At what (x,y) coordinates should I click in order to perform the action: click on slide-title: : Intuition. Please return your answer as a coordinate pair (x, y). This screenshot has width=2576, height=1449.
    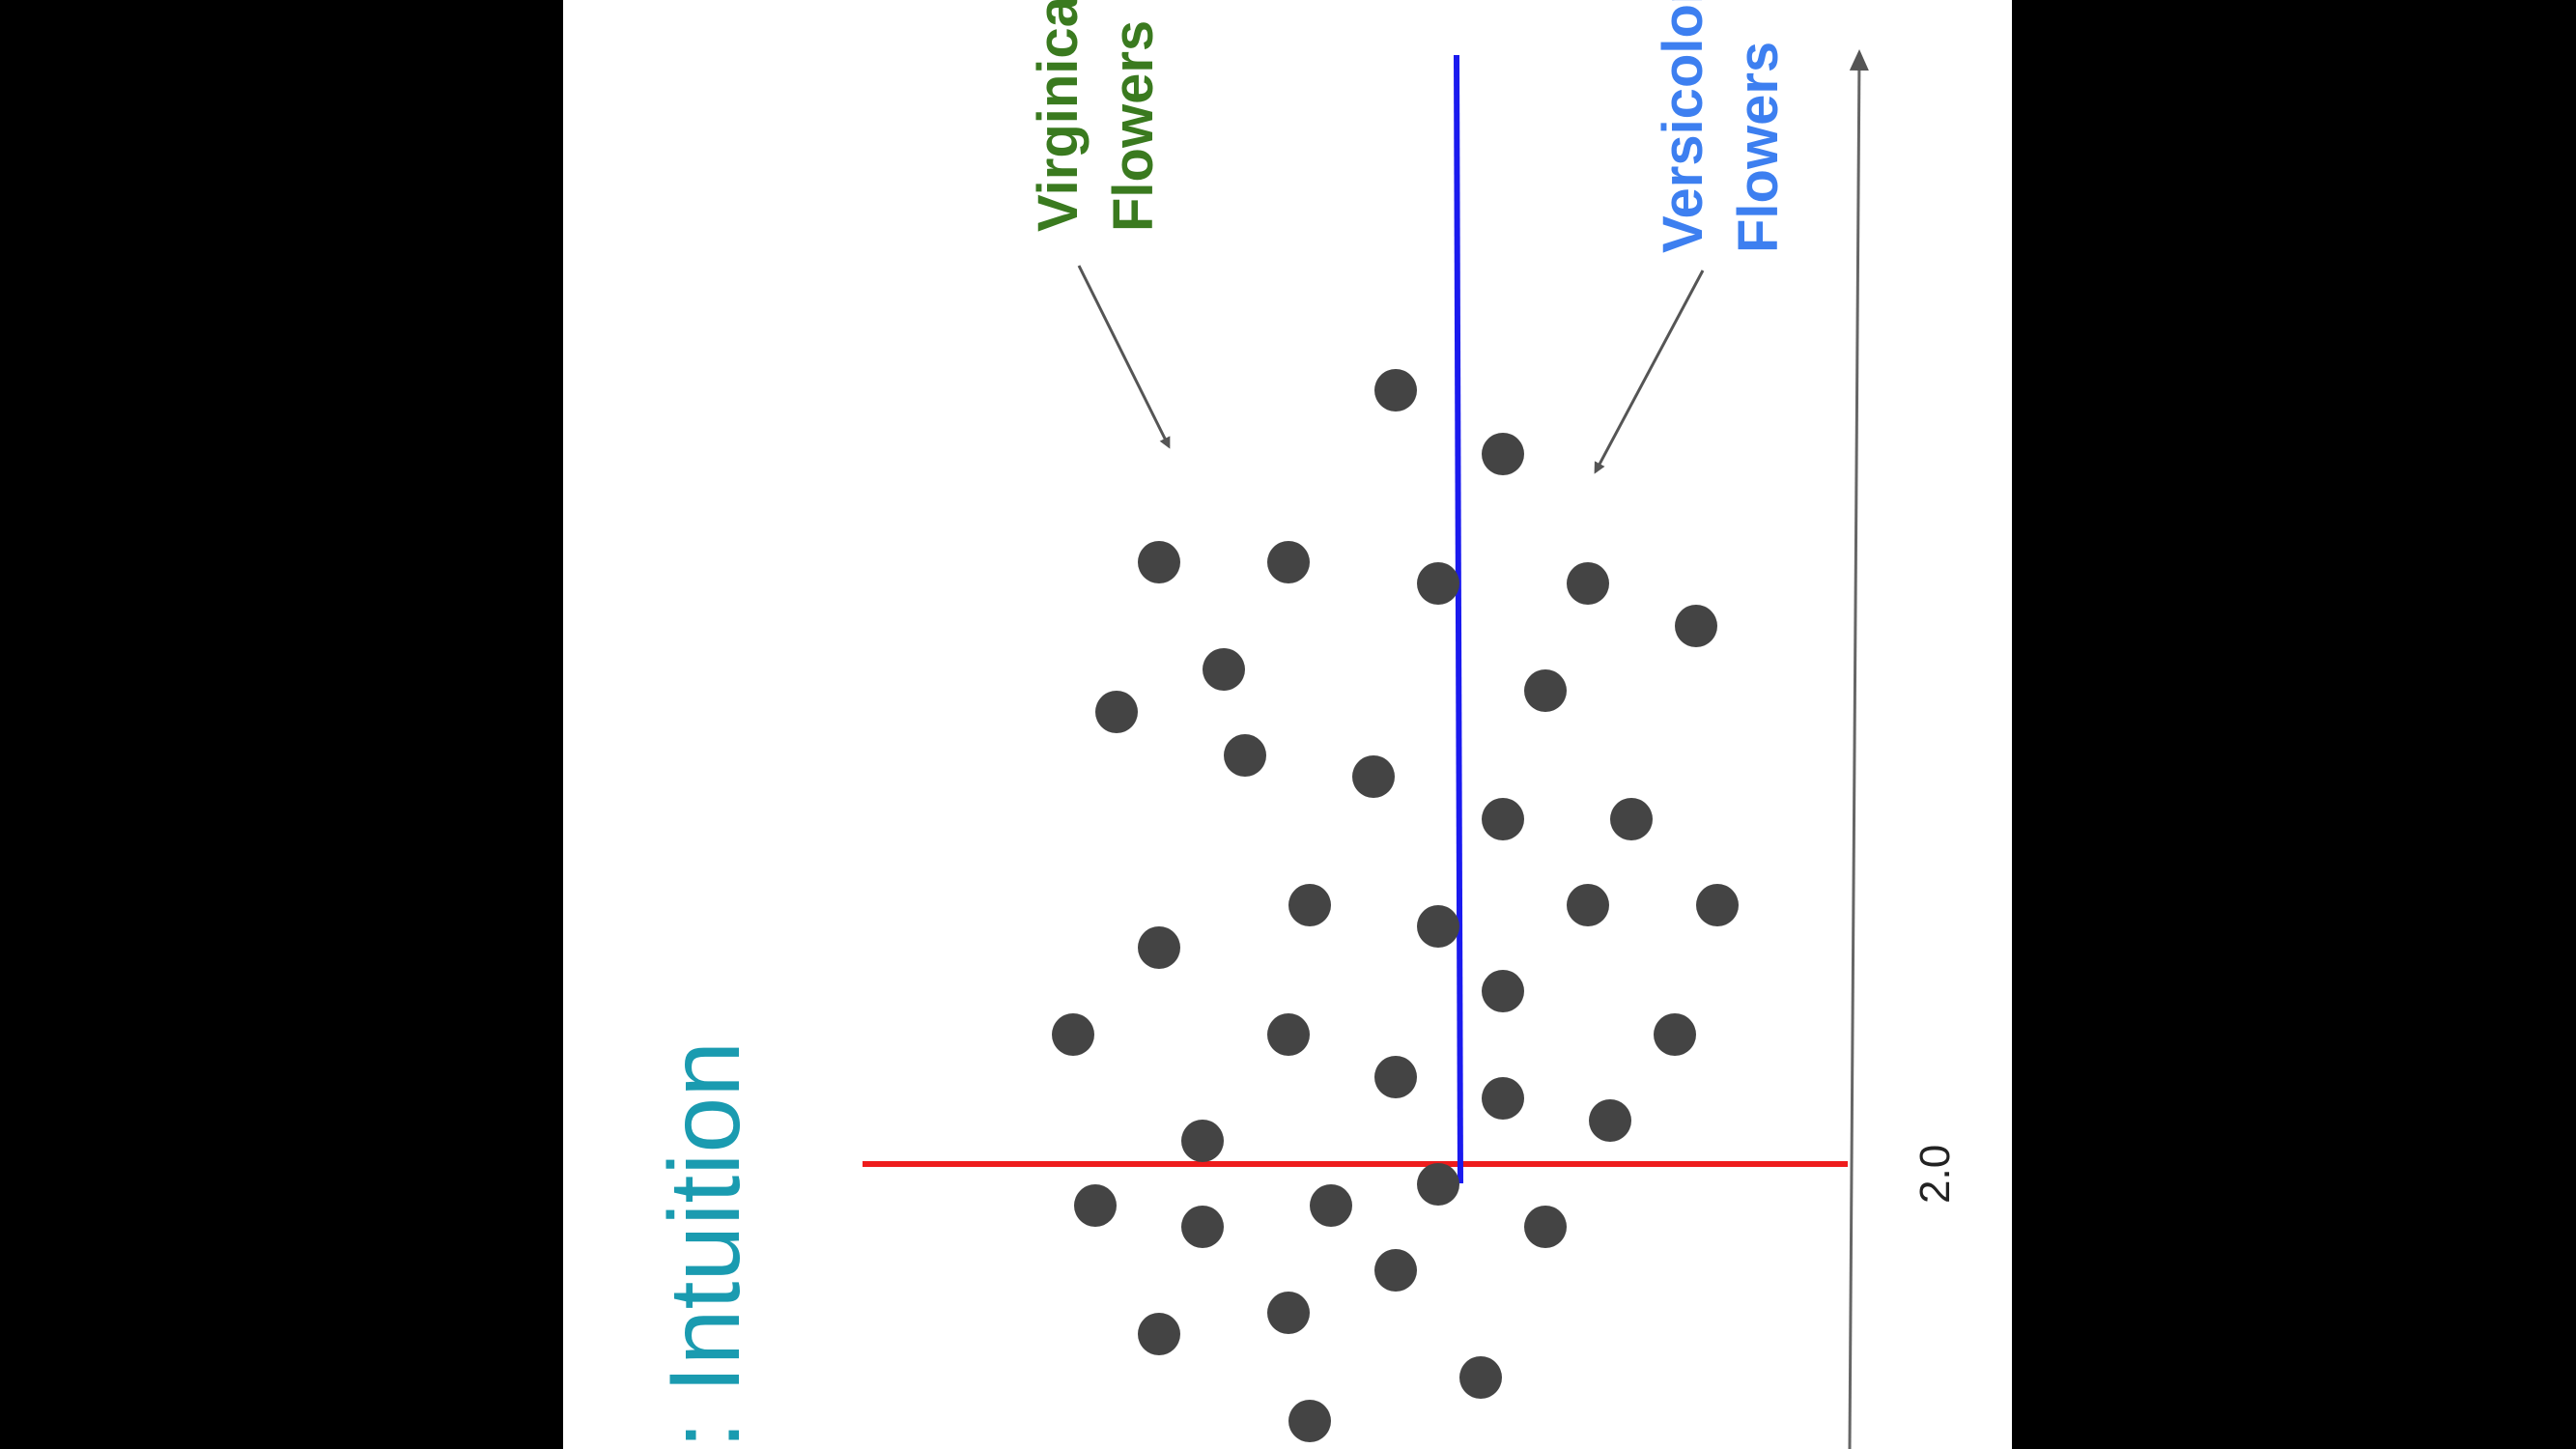
    Looking at the image, I should click on (705, 1245).